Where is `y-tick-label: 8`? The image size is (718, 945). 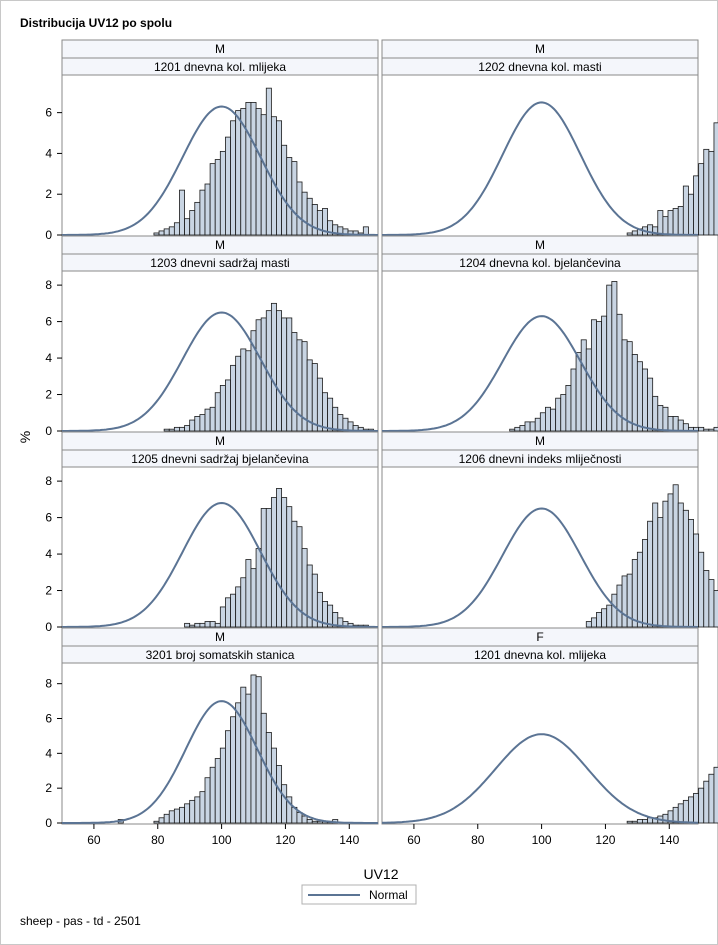 y-tick-label: 8 is located at coordinates (48, 481).